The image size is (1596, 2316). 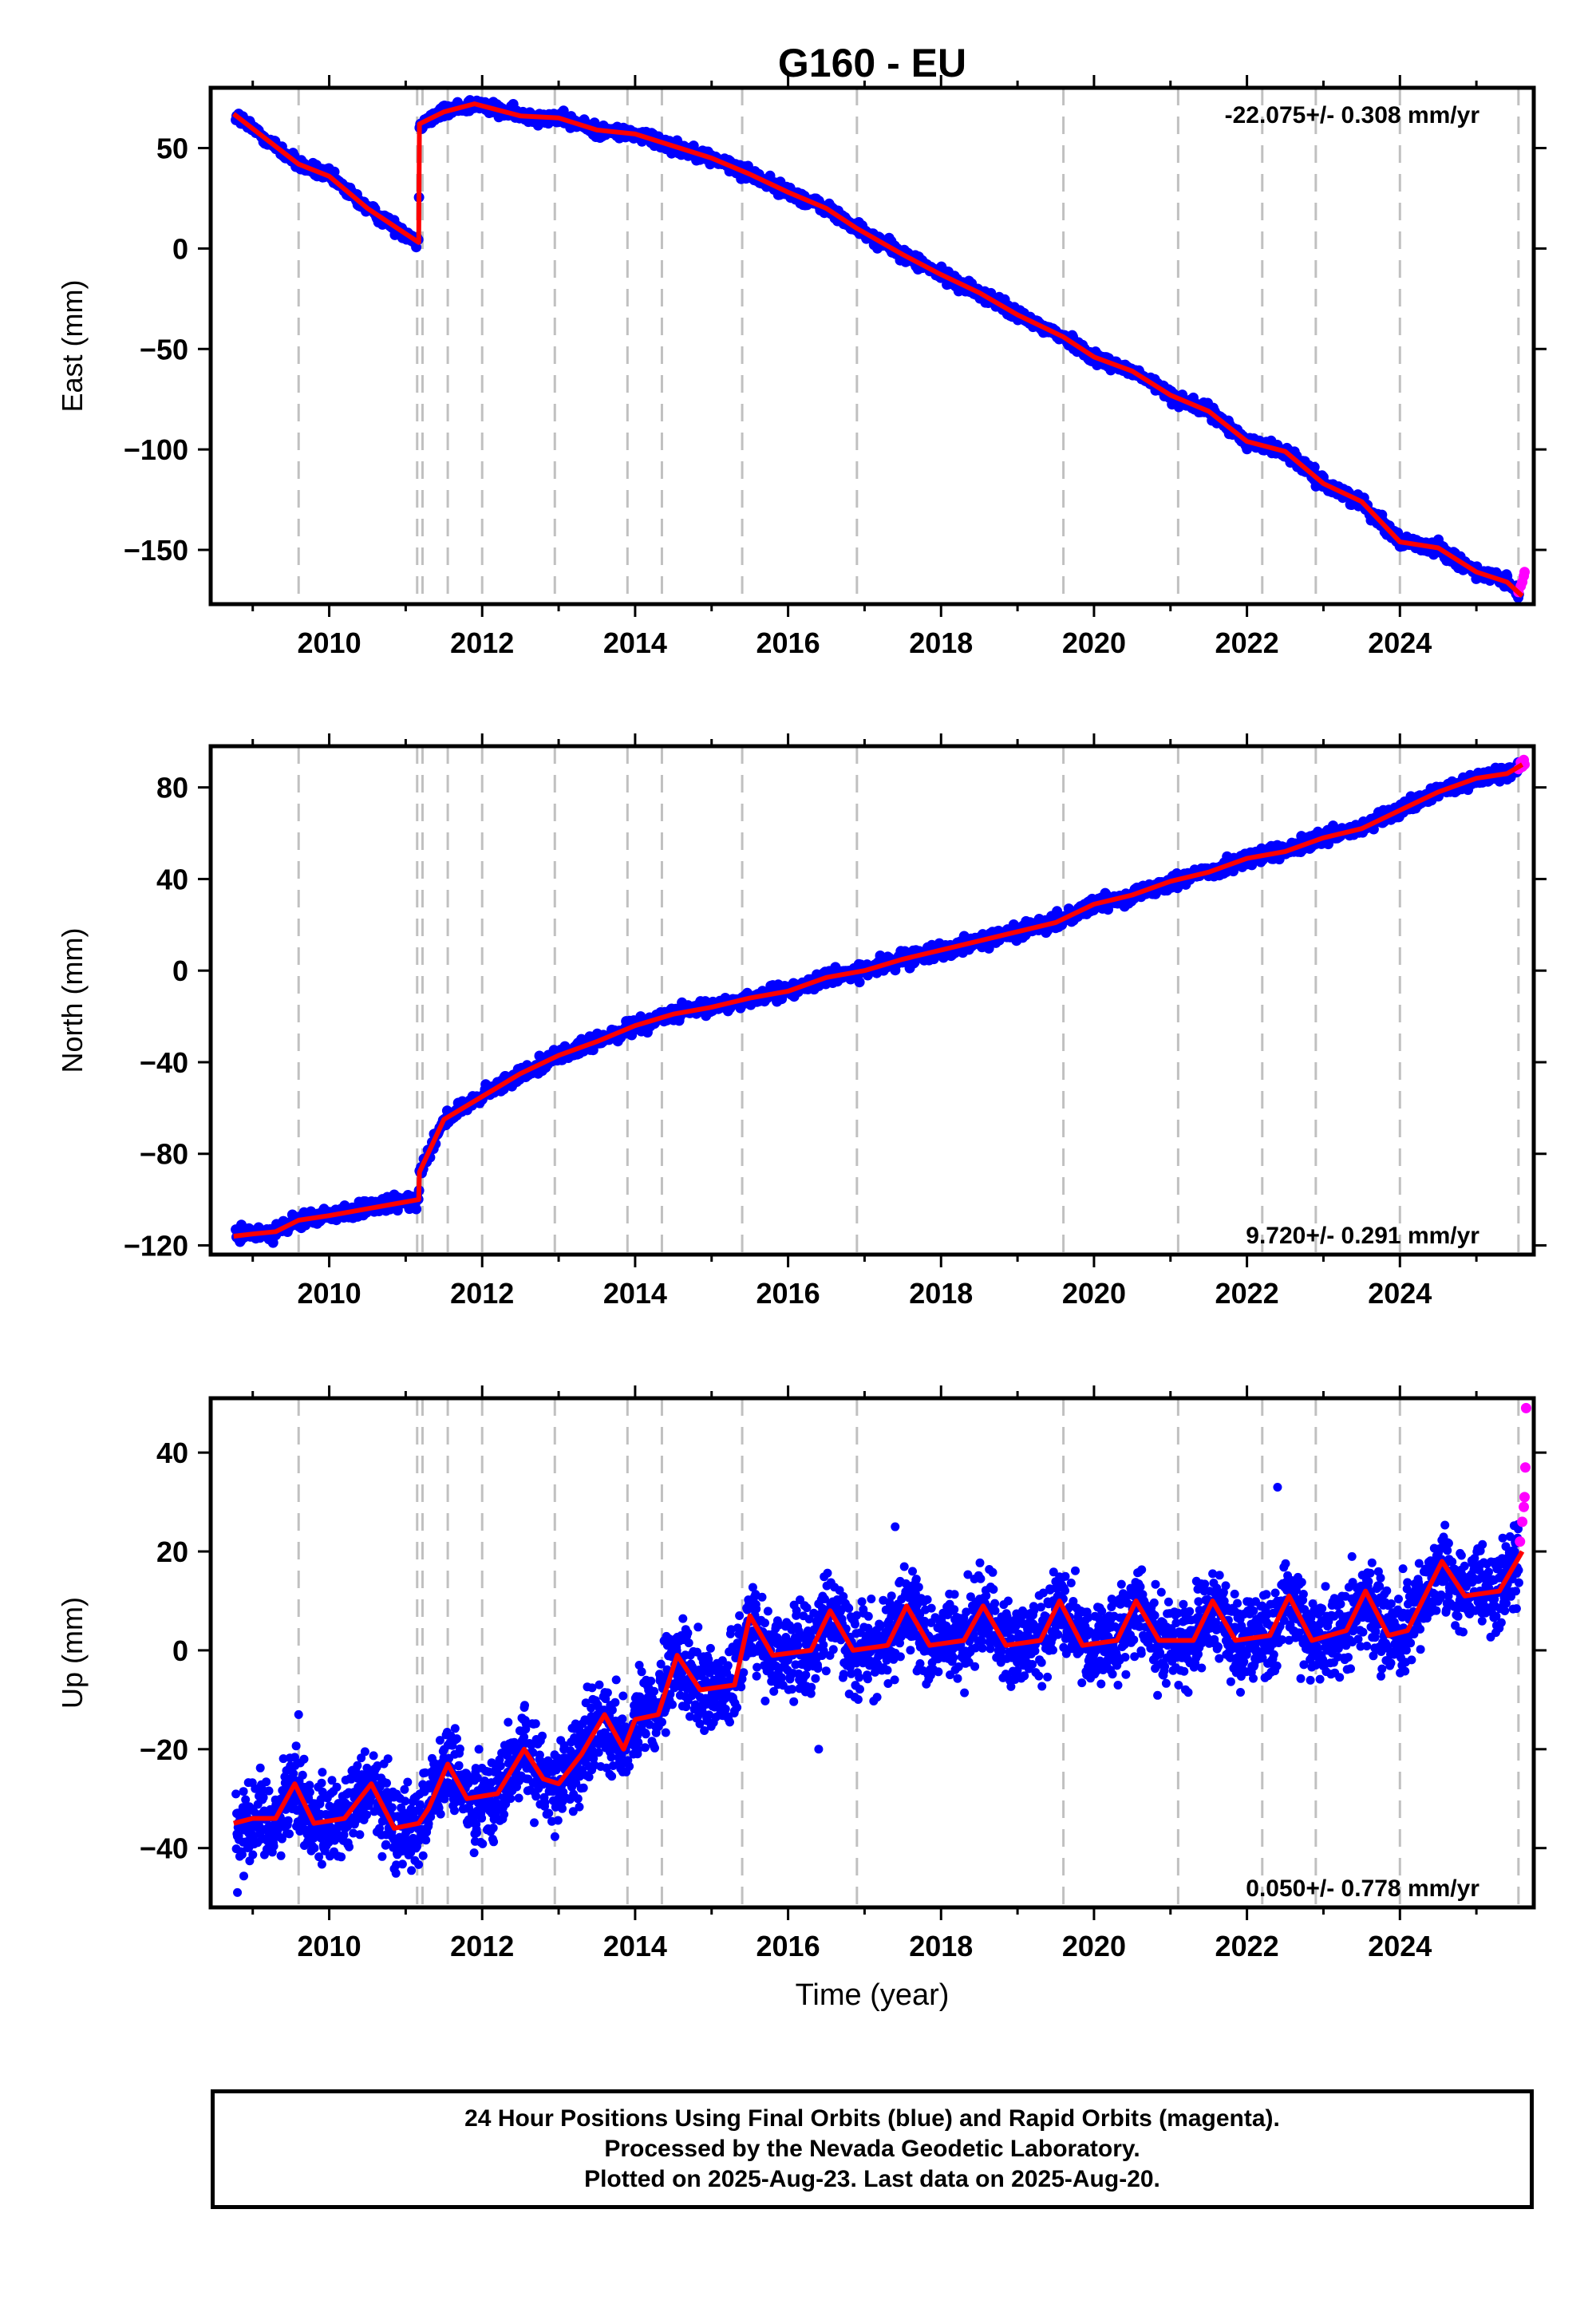 What do you see at coordinates (172, 148) in the screenshot?
I see `y-tick-label: 50` at bounding box center [172, 148].